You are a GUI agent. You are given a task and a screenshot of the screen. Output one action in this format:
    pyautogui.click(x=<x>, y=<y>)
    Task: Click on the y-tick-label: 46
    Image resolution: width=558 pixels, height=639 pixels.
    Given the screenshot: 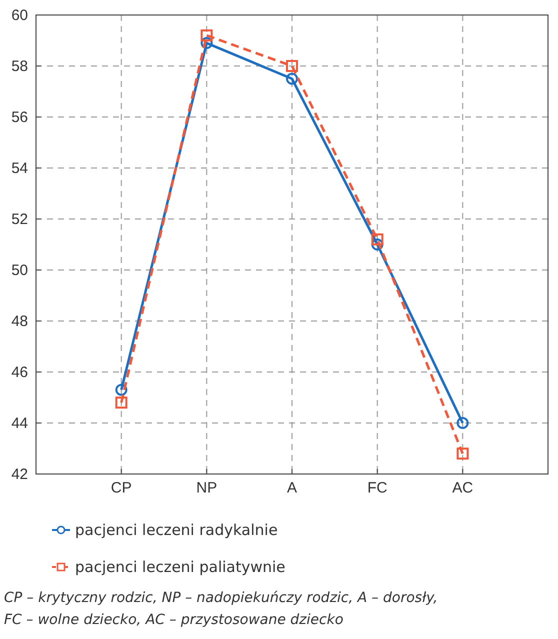 What is the action you would take?
    pyautogui.click(x=19, y=372)
    